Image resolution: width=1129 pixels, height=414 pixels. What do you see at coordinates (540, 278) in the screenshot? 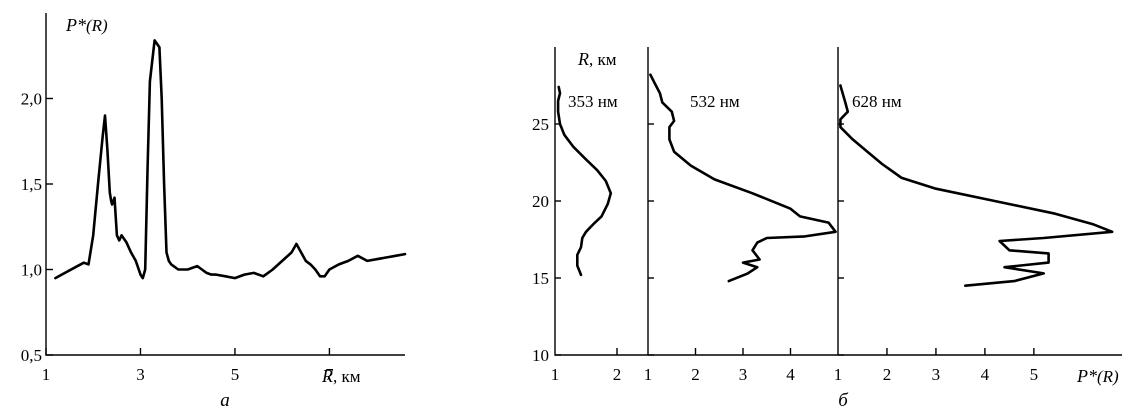
I see `panel-b-ytick-label: 15` at bounding box center [540, 278].